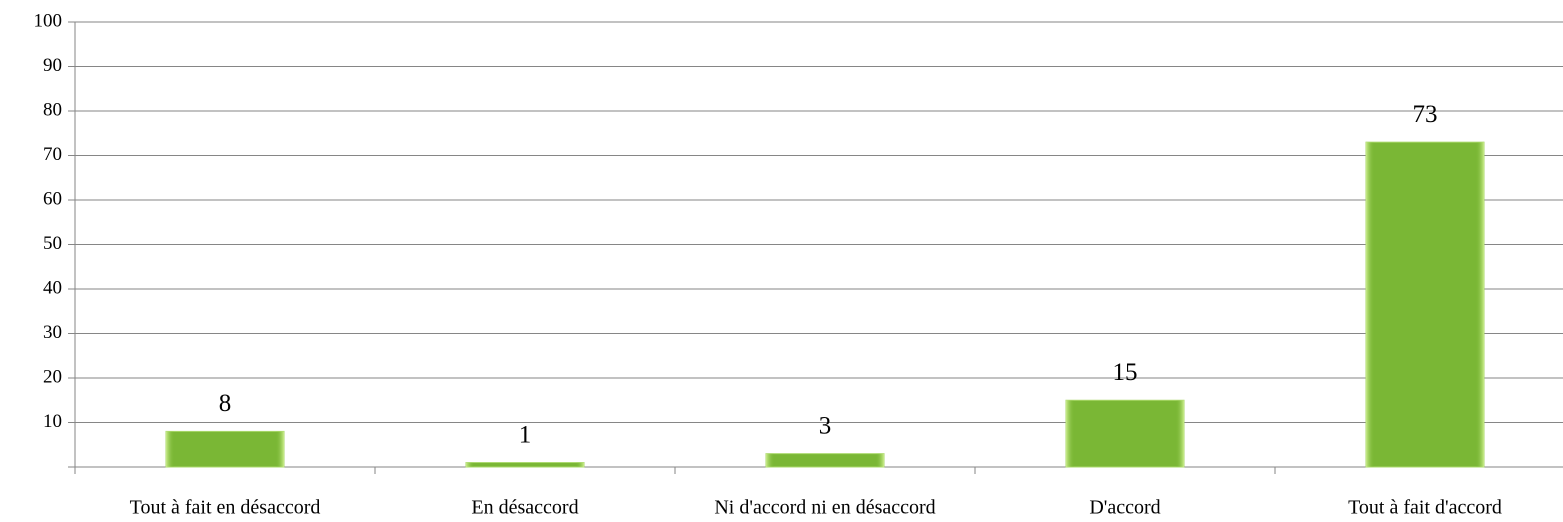 The image size is (1563, 522). I want to click on y-tick-label: 30, so click(52, 332).